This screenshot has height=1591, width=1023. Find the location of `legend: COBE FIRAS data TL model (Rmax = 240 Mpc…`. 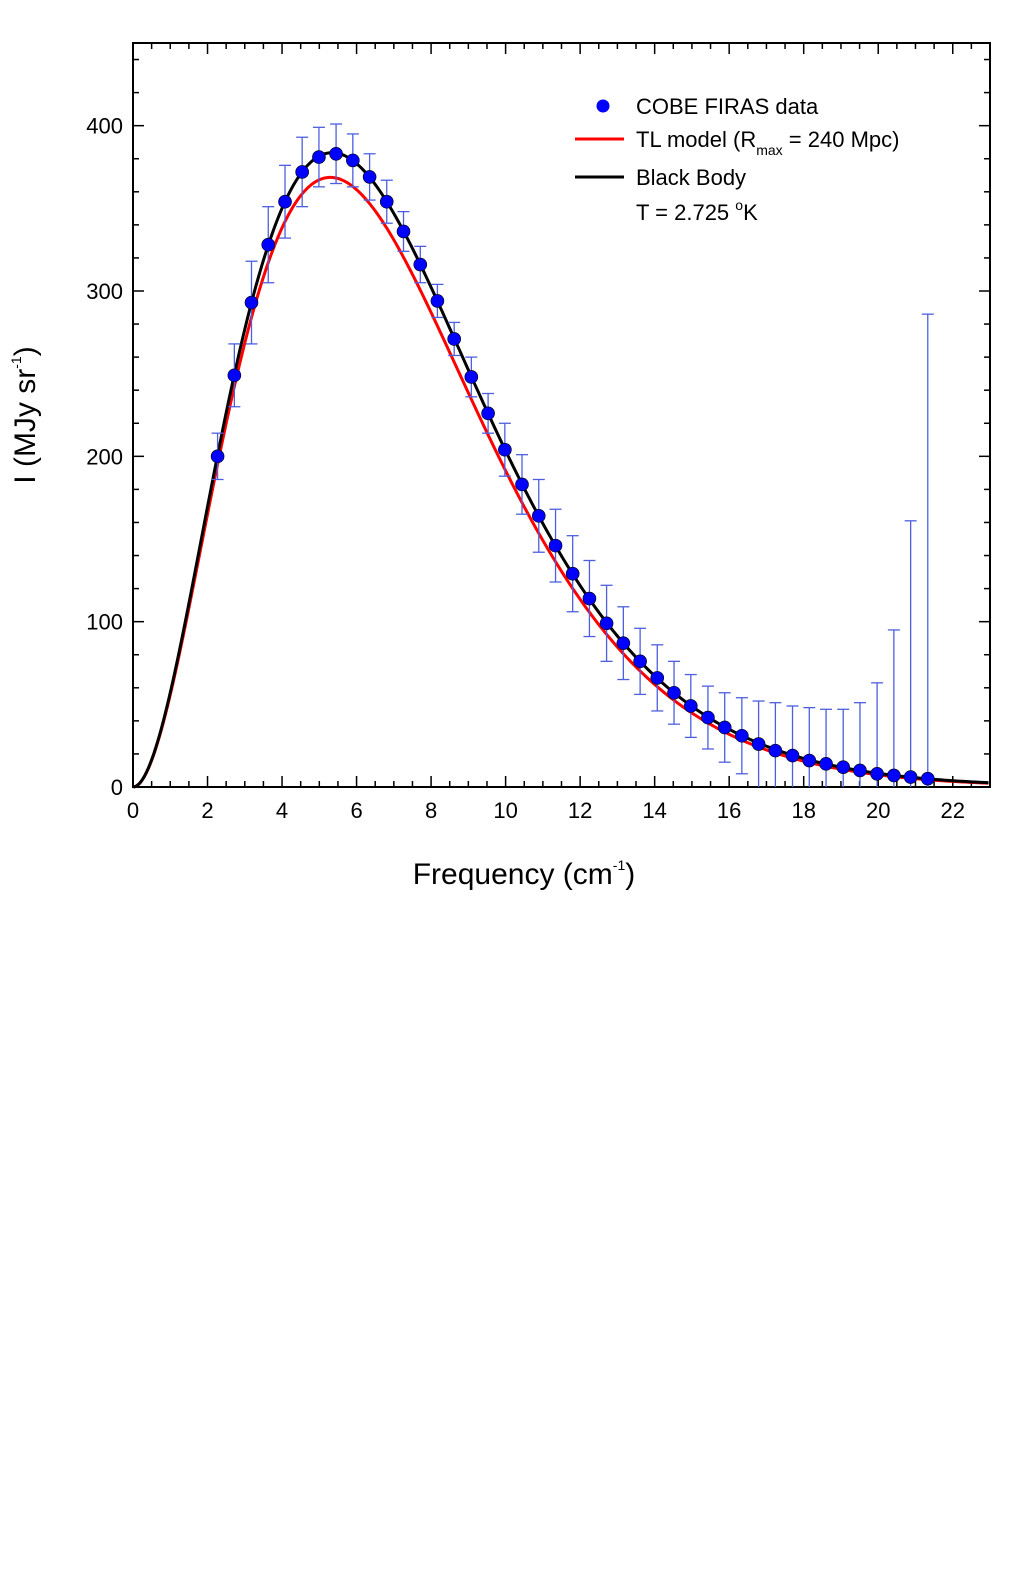

legend: COBE FIRAS data TL model (Rmax = 240 Mpc… is located at coordinates (737, 159).